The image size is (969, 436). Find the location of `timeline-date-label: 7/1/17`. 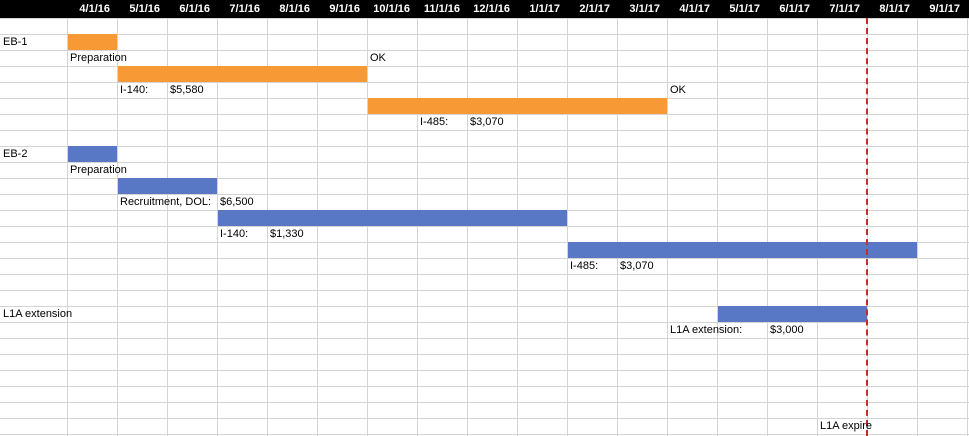

timeline-date-label: 7/1/17 is located at coordinates (844, 9).